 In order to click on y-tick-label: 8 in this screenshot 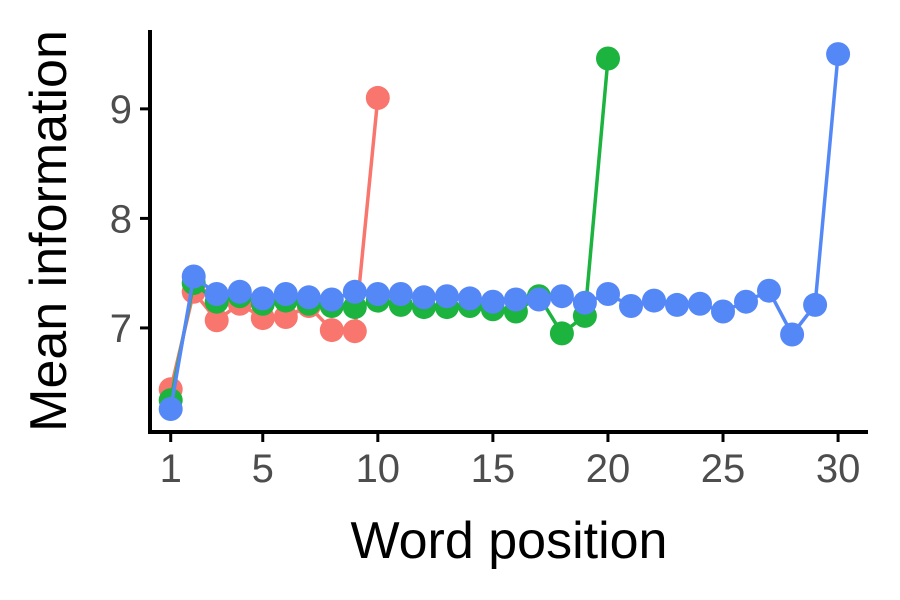, I will do `click(121, 219)`.